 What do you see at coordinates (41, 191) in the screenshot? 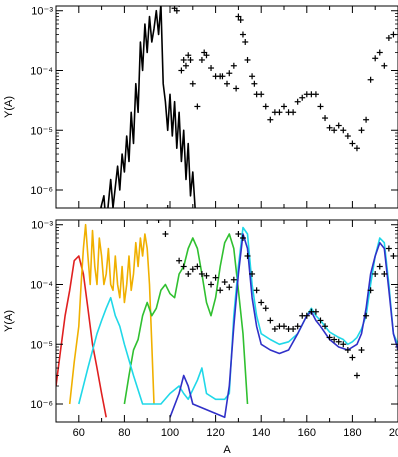
I see `top-ytick-label: 10⁻⁶` at bounding box center [41, 191].